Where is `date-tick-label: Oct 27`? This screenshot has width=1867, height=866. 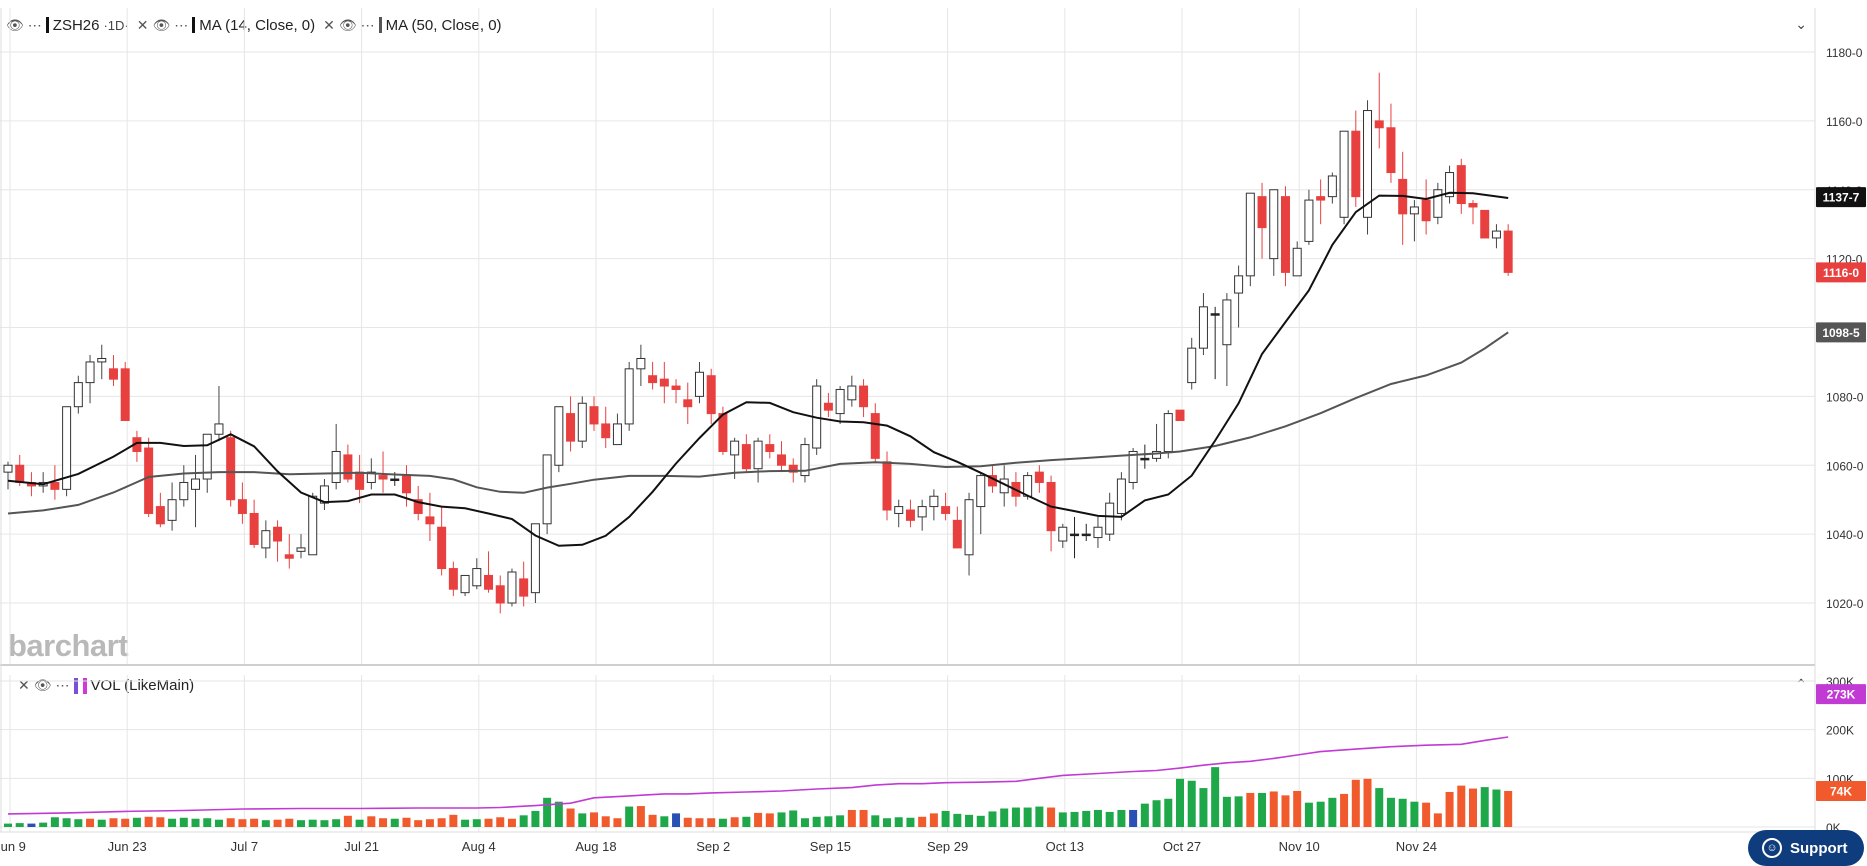
date-tick-label: Oct 27 is located at coordinates (1182, 846).